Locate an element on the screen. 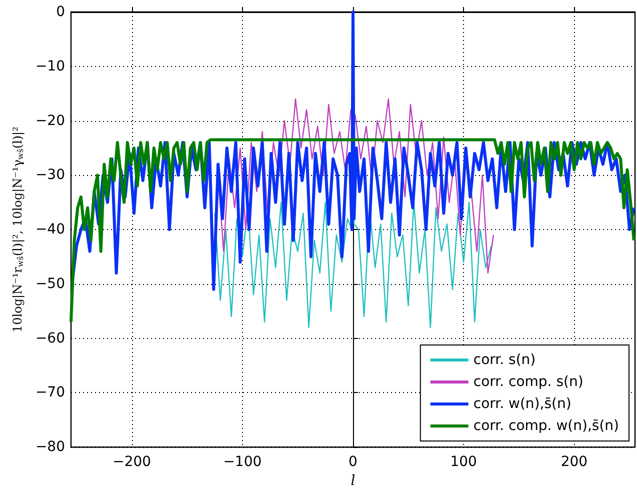  y-tick-label: −60 is located at coordinates (50, 338).